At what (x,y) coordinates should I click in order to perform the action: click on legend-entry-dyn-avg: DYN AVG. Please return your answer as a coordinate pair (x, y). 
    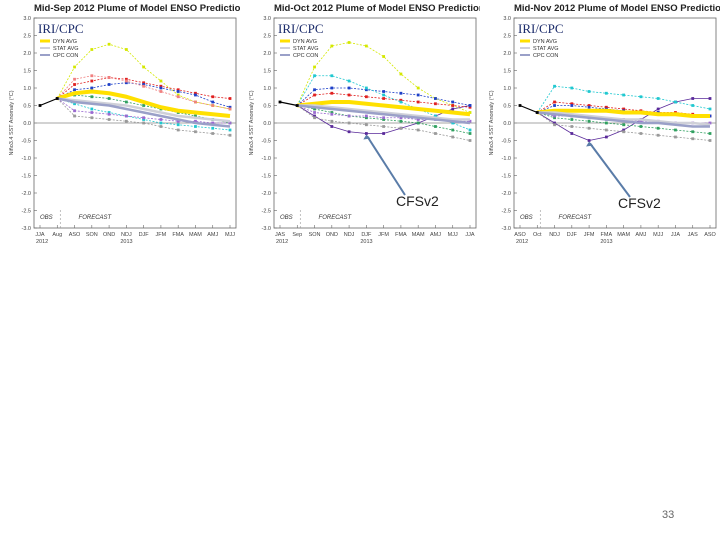
    Looking at the image, I should click on (65, 42).